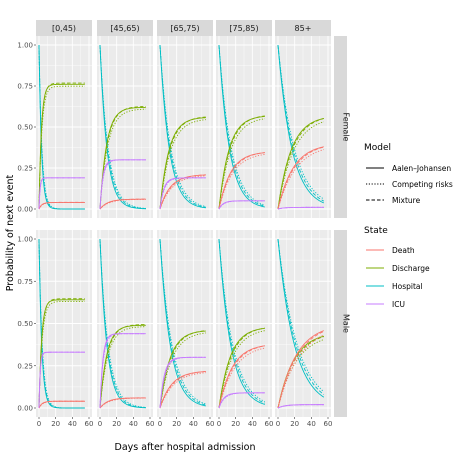 This screenshot has height=455, width=455. Describe the element at coordinates (340, 127) in the screenshot. I see `row-strip` at that location.